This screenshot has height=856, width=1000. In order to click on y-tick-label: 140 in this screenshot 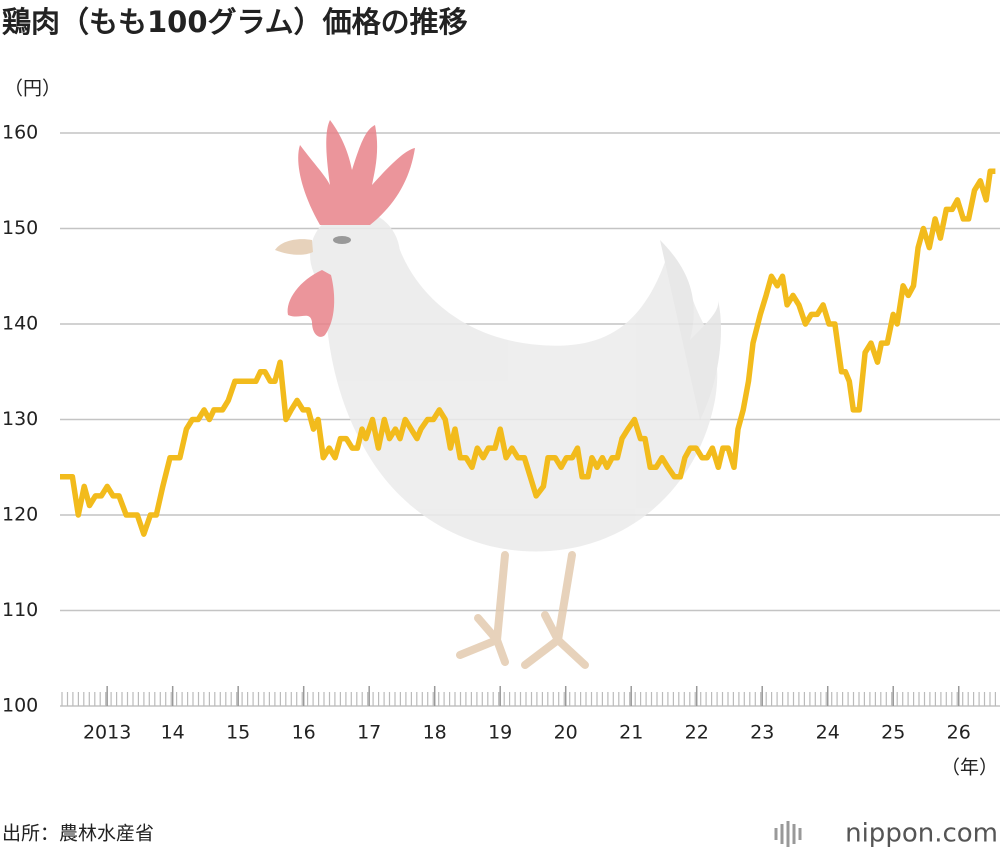, I will do `click(20, 324)`.